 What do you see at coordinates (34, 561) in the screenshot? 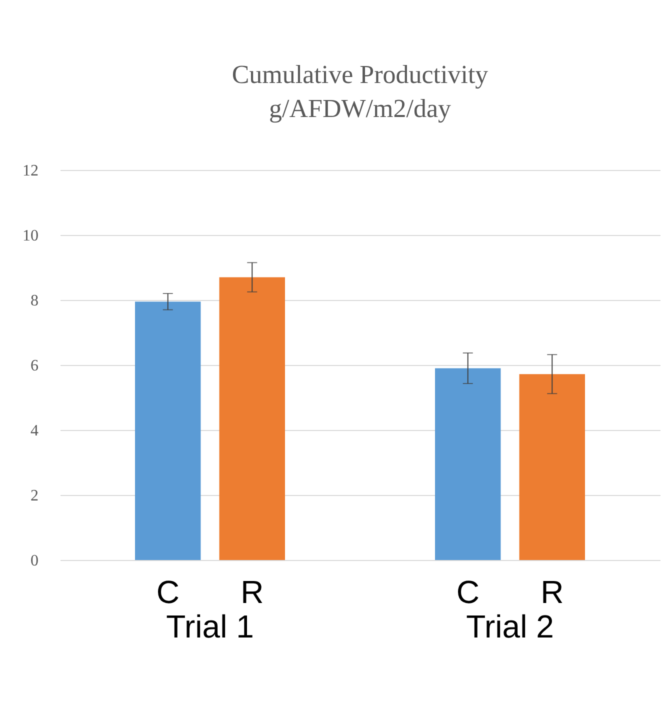
I see `y-tick-label: 0` at bounding box center [34, 561].